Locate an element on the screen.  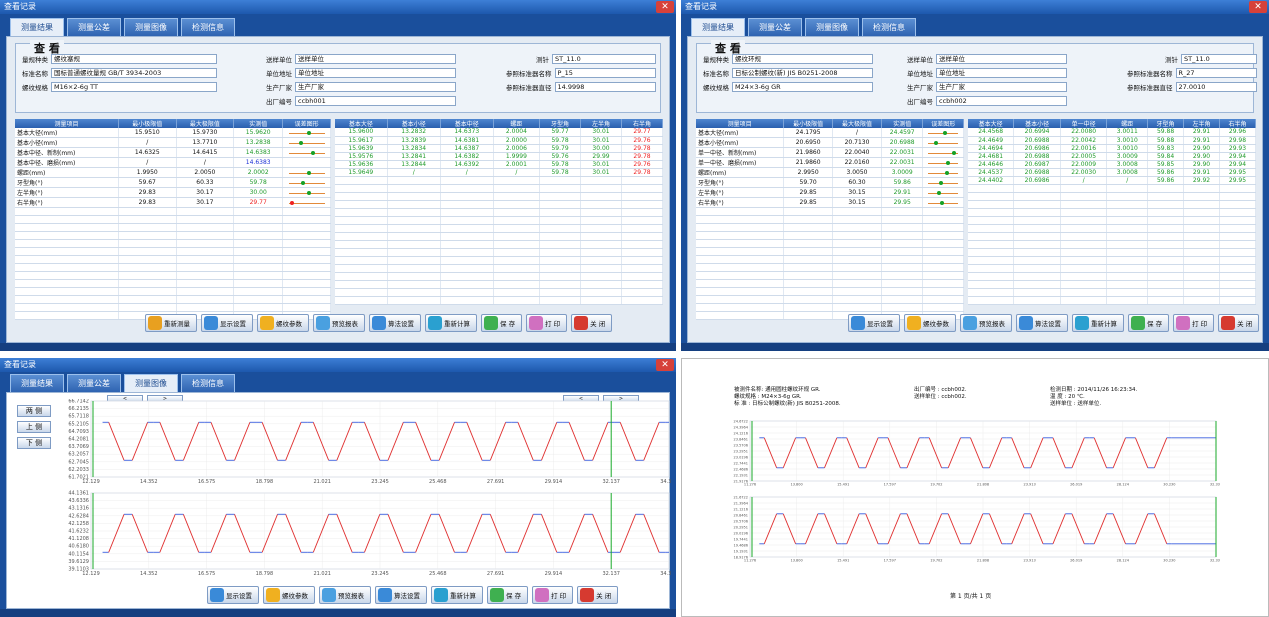
table-row: 右半角(°) 29.83 30.17 29.77 is located at coordinates (173, 202).